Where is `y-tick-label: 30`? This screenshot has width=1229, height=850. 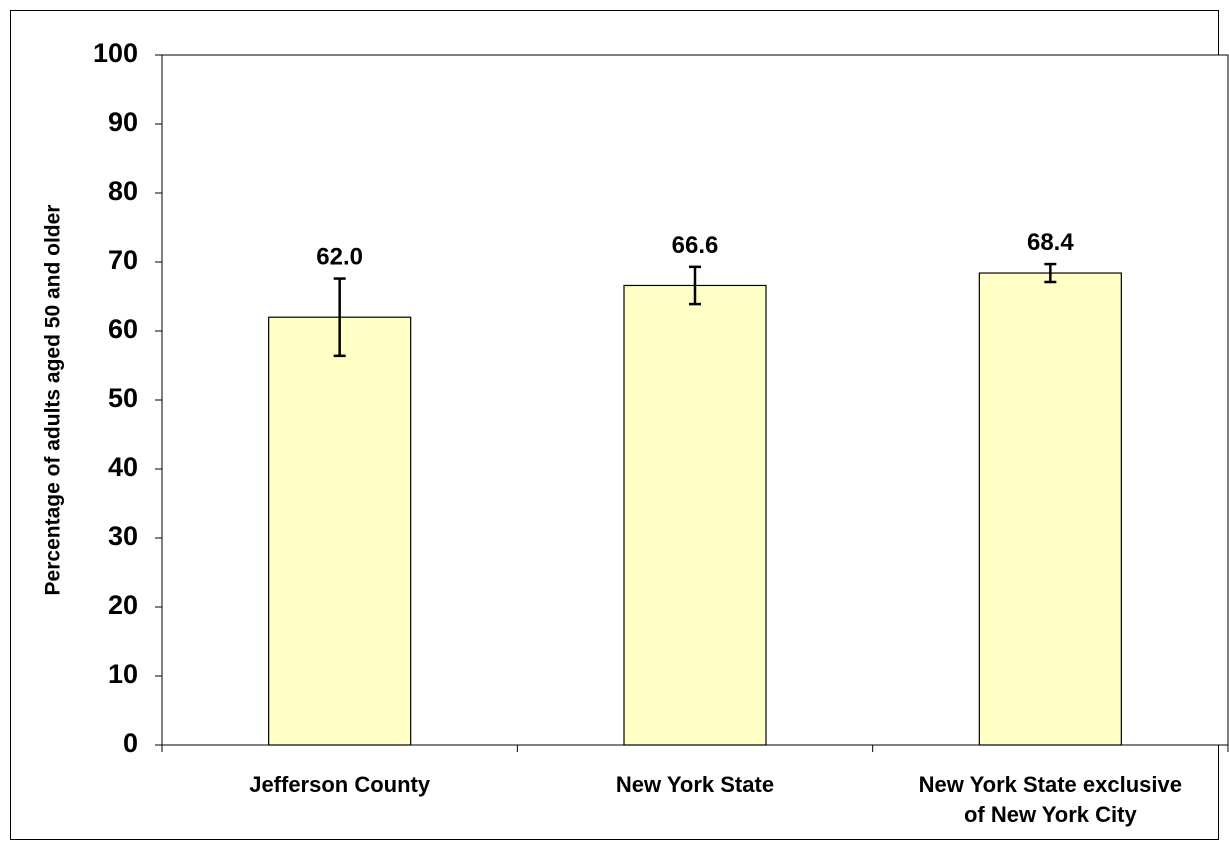
y-tick-label: 30 is located at coordinates (123, 536).